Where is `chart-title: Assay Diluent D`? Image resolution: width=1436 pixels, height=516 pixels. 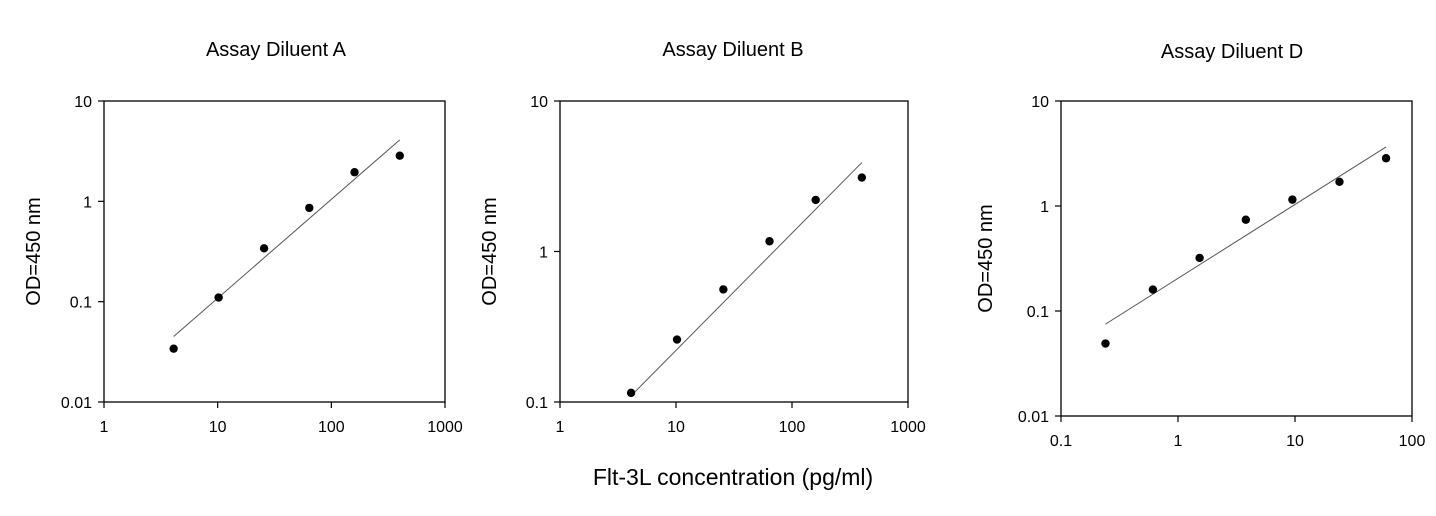 chart-title: Assay Diluent D is located at coordinates (1232, 52).